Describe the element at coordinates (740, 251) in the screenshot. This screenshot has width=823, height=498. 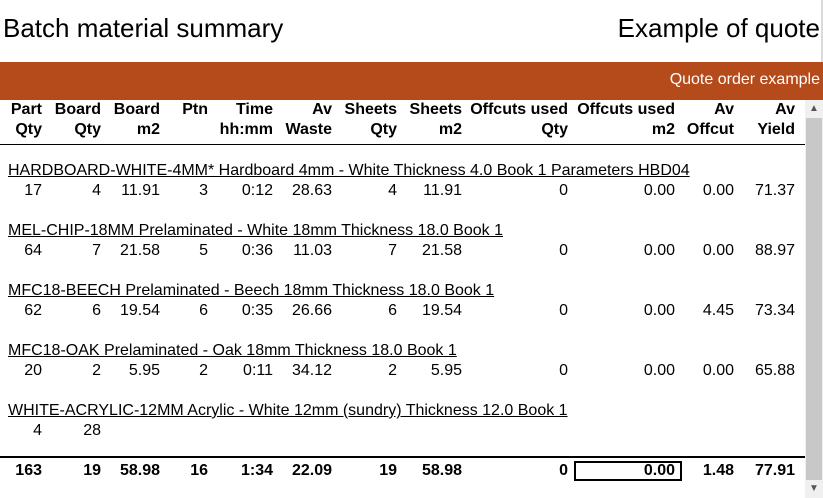
I see `table-cell: 88.97` at that location.